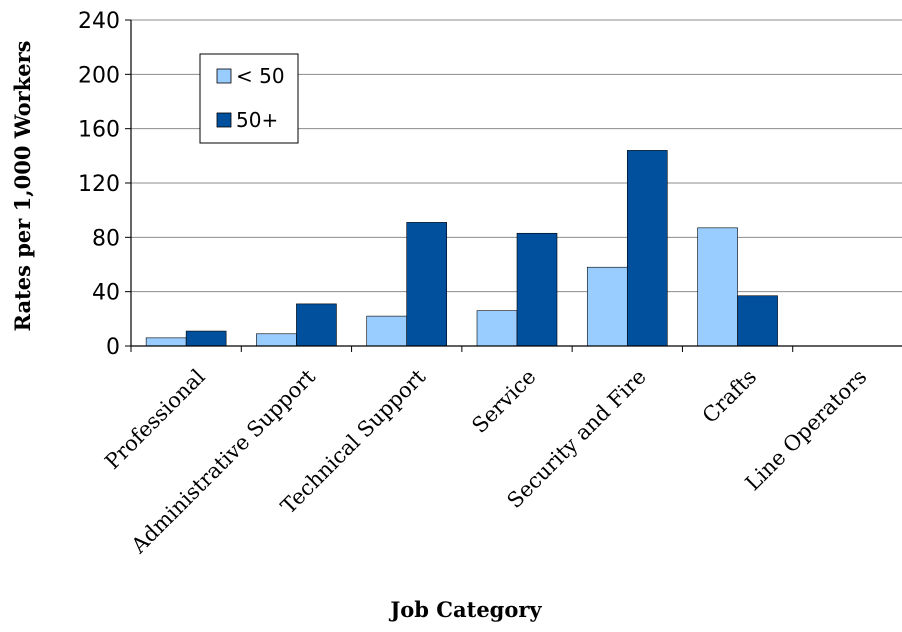  Describe the element at coordinates (465, 609) in the screenshot. I see `x-axis-title: Job Category` at that location.